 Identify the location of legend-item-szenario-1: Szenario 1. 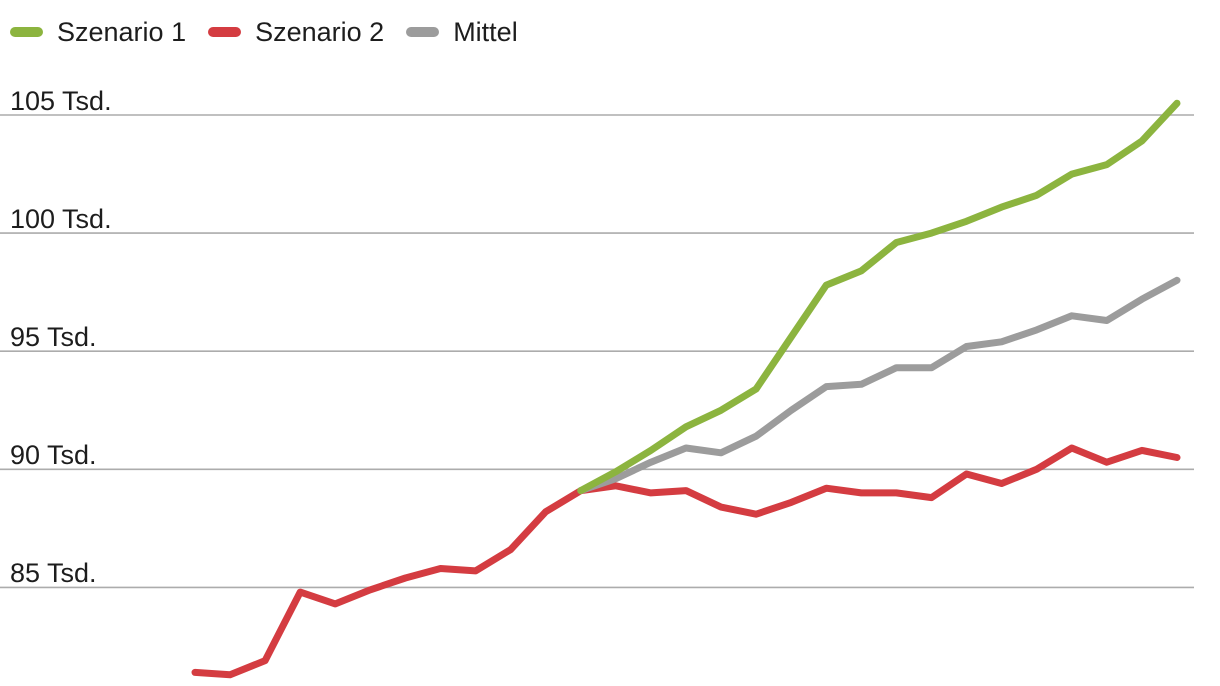
(98, 32).